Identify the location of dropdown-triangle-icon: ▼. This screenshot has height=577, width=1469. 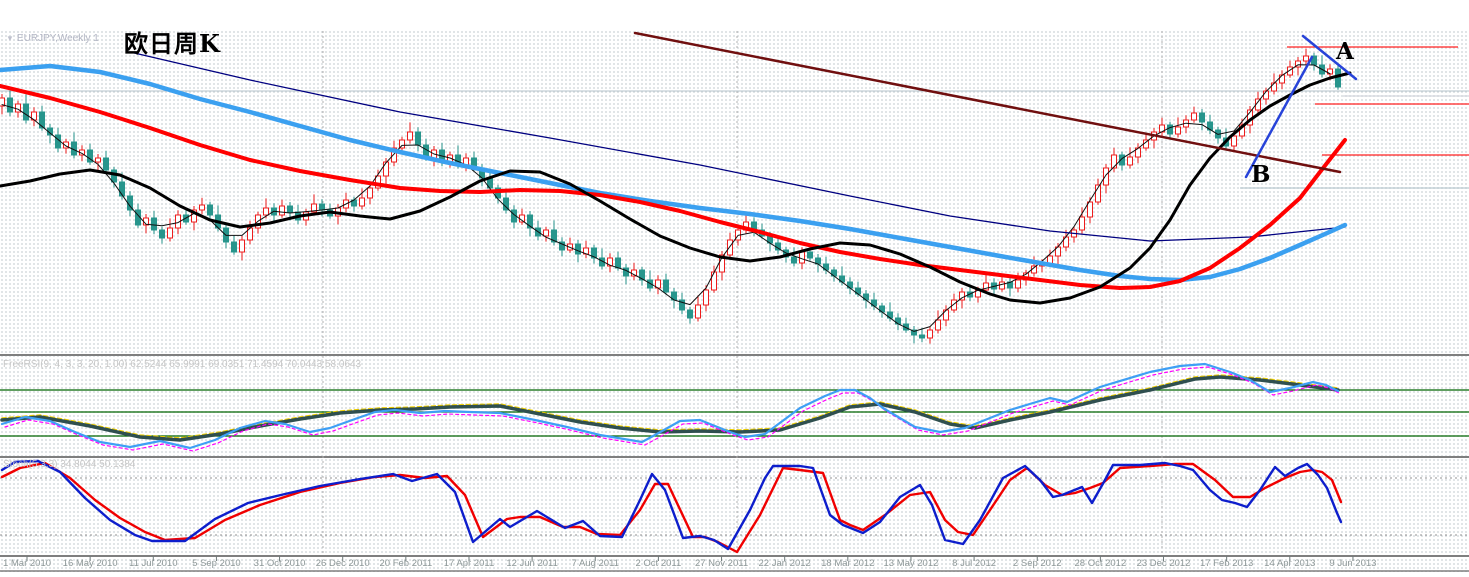
(10, 38).